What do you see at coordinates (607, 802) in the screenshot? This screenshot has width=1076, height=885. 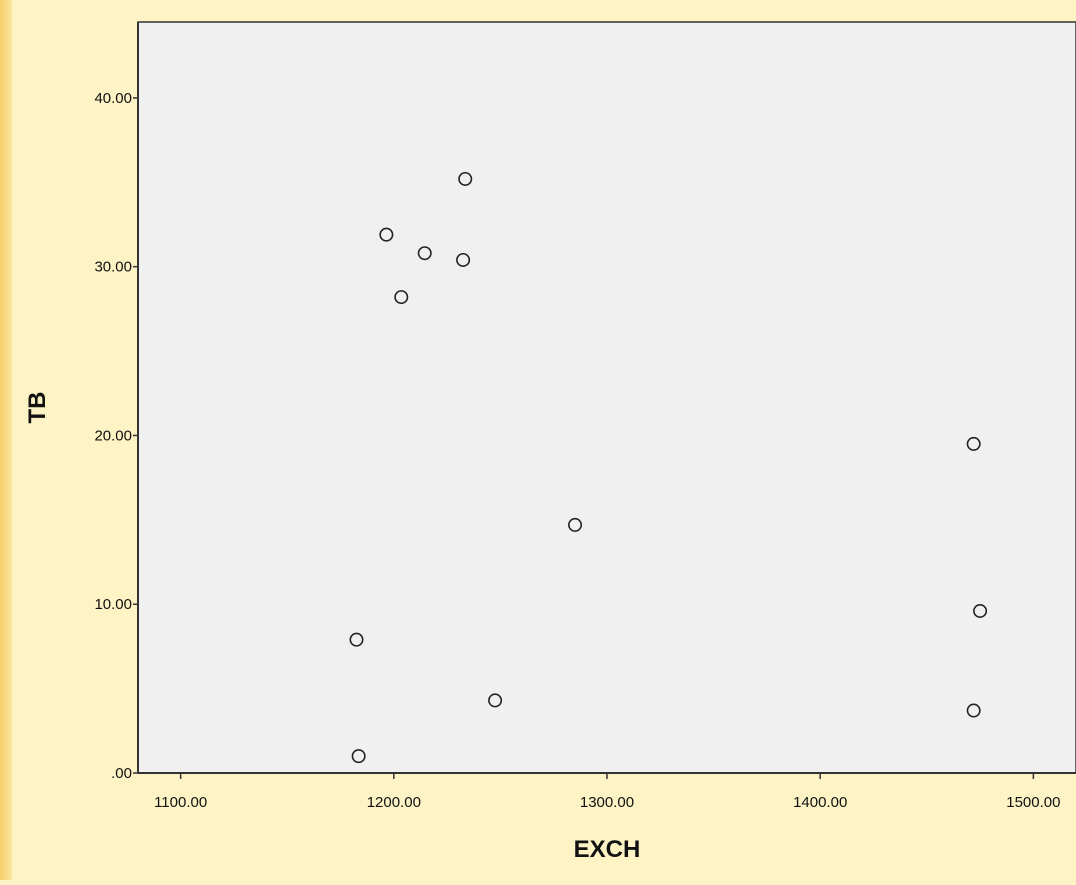 I see `x-tick-label: 1300.00` at bounding box center [607, 802].